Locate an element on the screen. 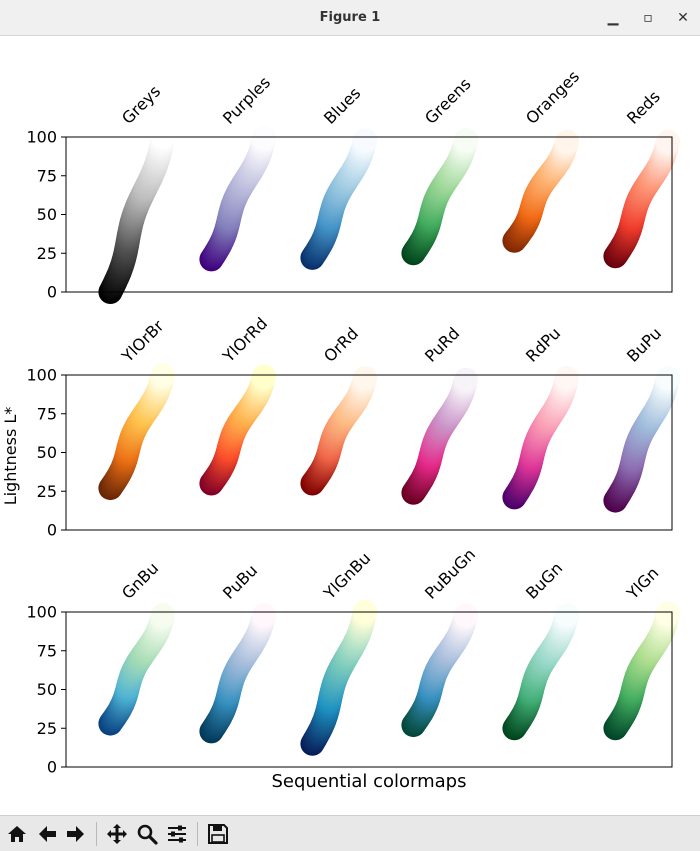 The width and height of the screenshot is (700, 851). colormap-label: BuGn is located at coordinates (544, 581).